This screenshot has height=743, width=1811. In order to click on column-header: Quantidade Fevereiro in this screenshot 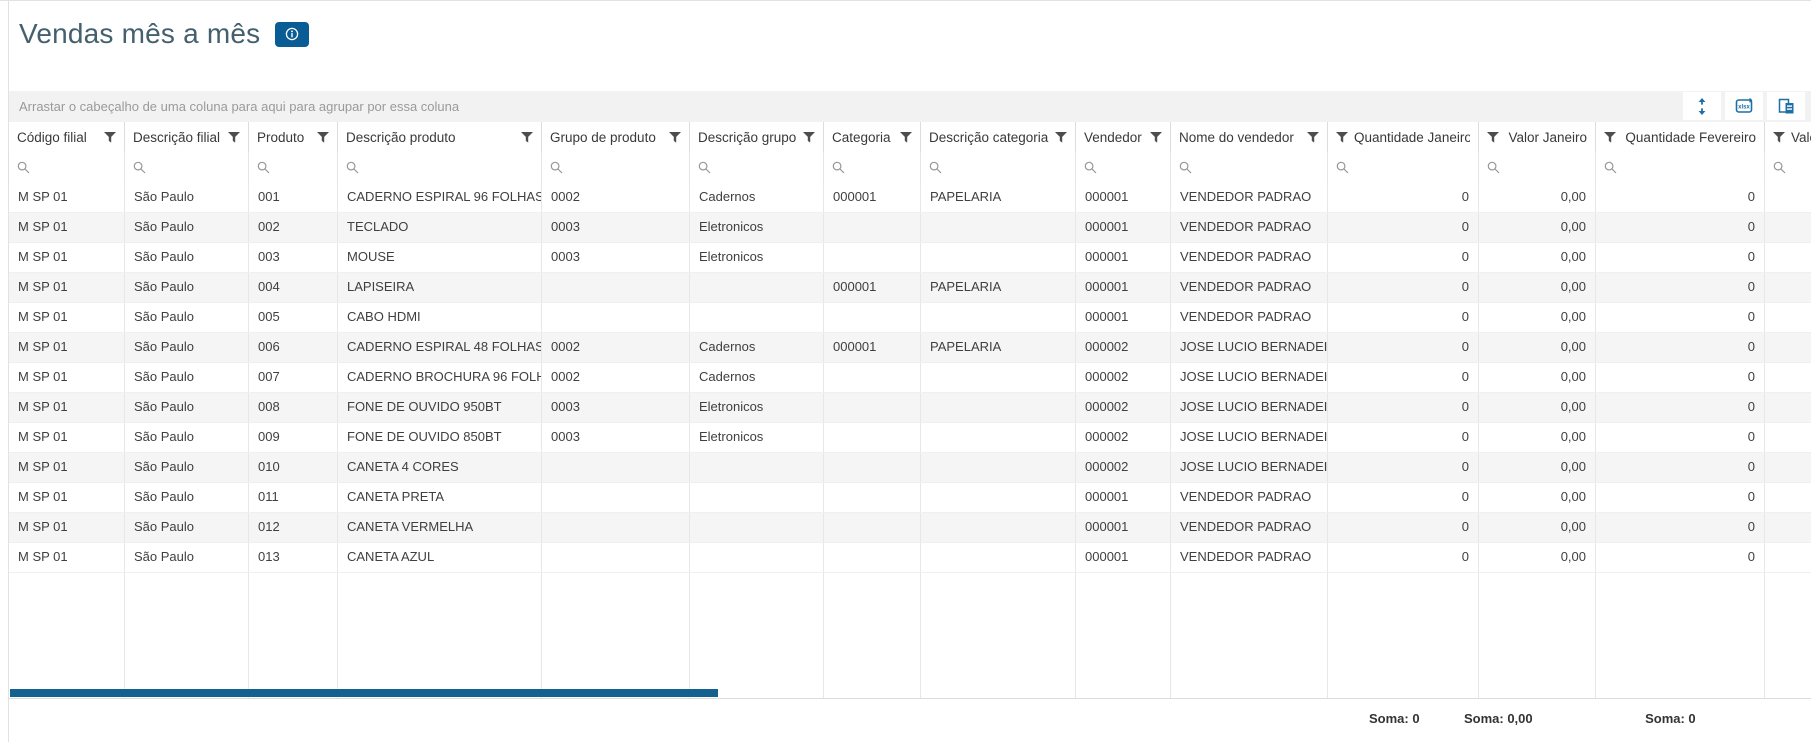, I will do `click(1680, 137)`.